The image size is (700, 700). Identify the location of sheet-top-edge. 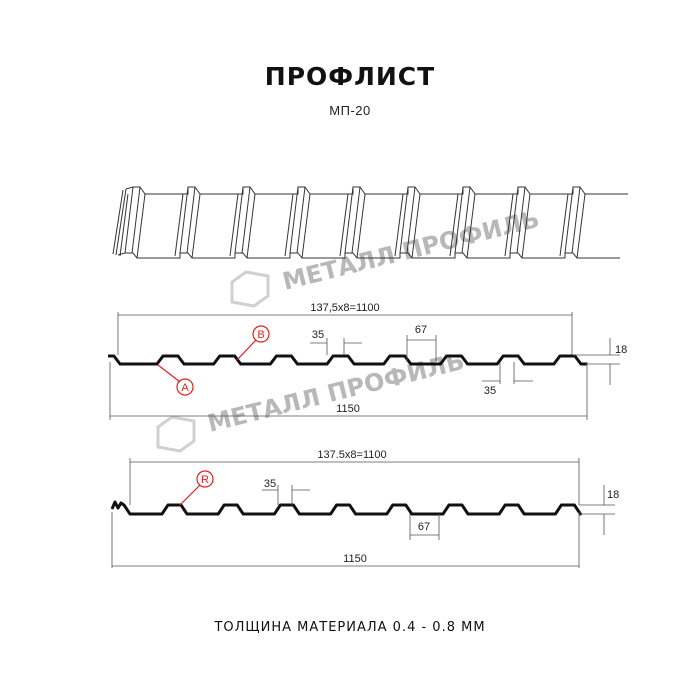
(376, 190).